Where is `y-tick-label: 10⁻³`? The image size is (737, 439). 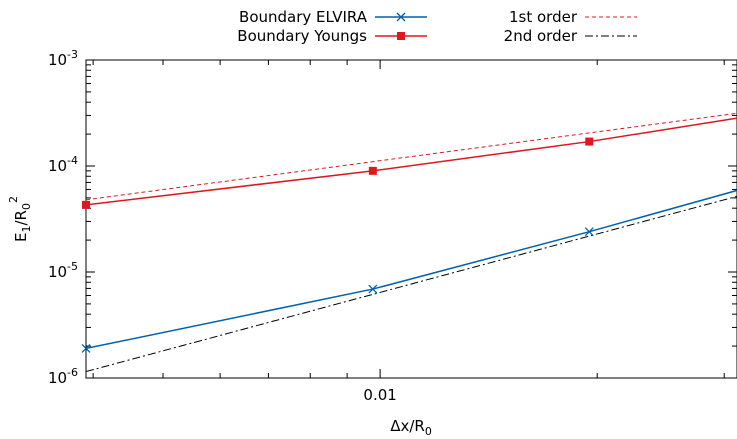 y-tick-label: 10⁻³ is located at coordinates (63, 58).